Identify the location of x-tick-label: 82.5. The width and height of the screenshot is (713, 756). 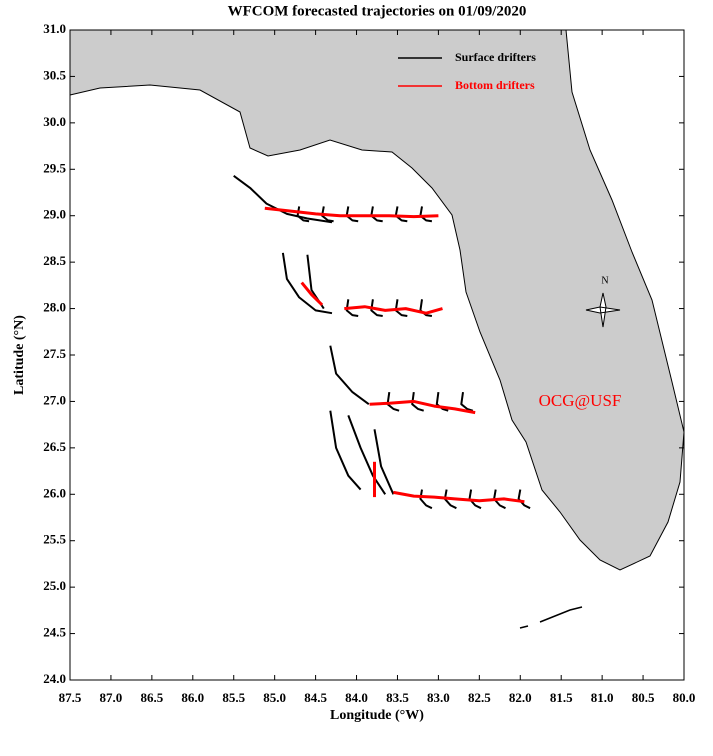
(479, 697).